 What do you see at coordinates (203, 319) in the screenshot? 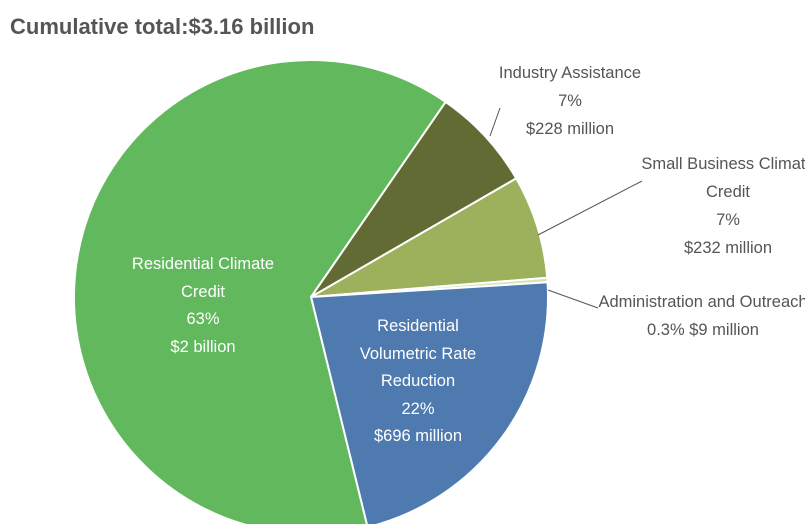
I see `value-label: 63%` at bounding box center [203, 319].